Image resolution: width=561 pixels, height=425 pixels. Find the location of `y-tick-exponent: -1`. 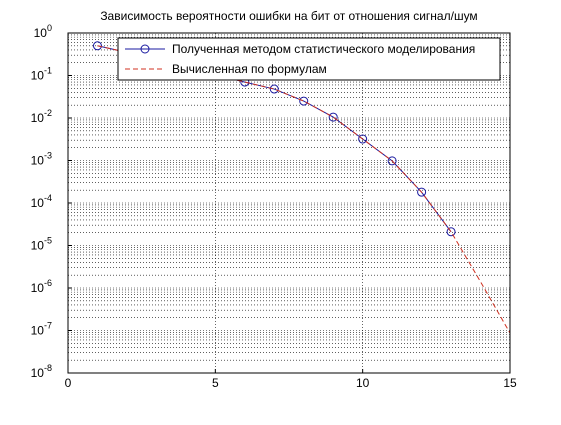

y-tick-exponent: -1 is located at coordinates (48, 71).